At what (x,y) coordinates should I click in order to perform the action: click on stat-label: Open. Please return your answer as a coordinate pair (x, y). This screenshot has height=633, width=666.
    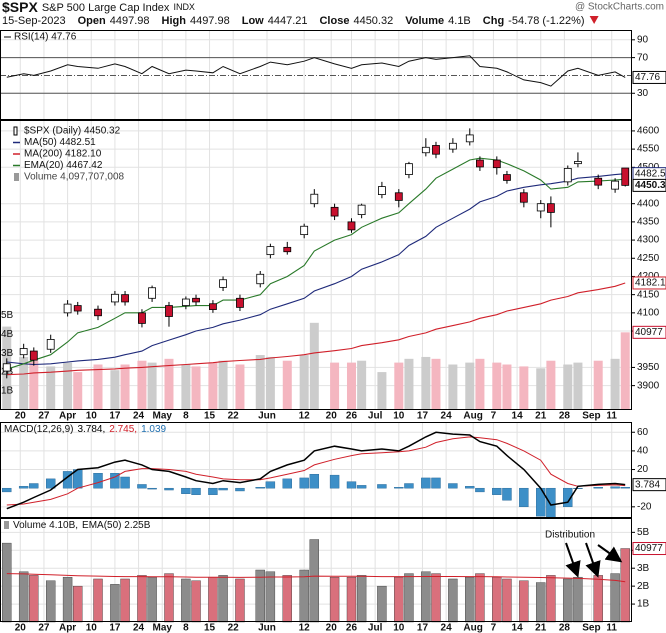
    Looking at the image, I should click on (92, 21).